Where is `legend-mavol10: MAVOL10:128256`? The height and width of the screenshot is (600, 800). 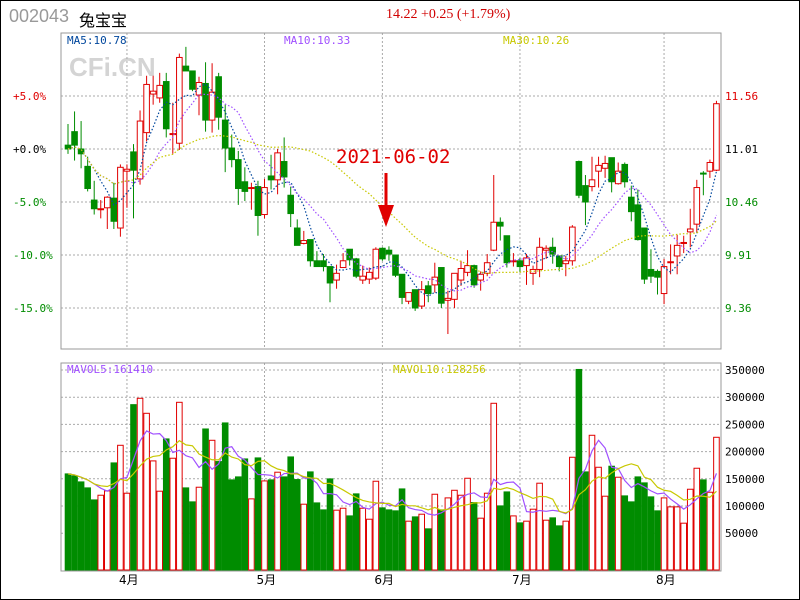
legend-mavol10: MAVOL10:128256 is located at coordinates (439, 369).